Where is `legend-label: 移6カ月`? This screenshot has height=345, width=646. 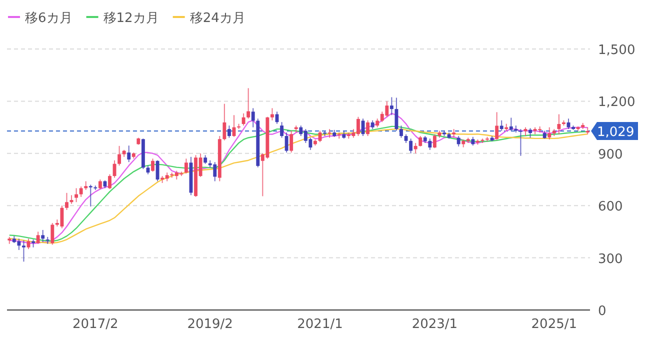
legend-label: 移6カ月 is located at coordinates (48, 18).